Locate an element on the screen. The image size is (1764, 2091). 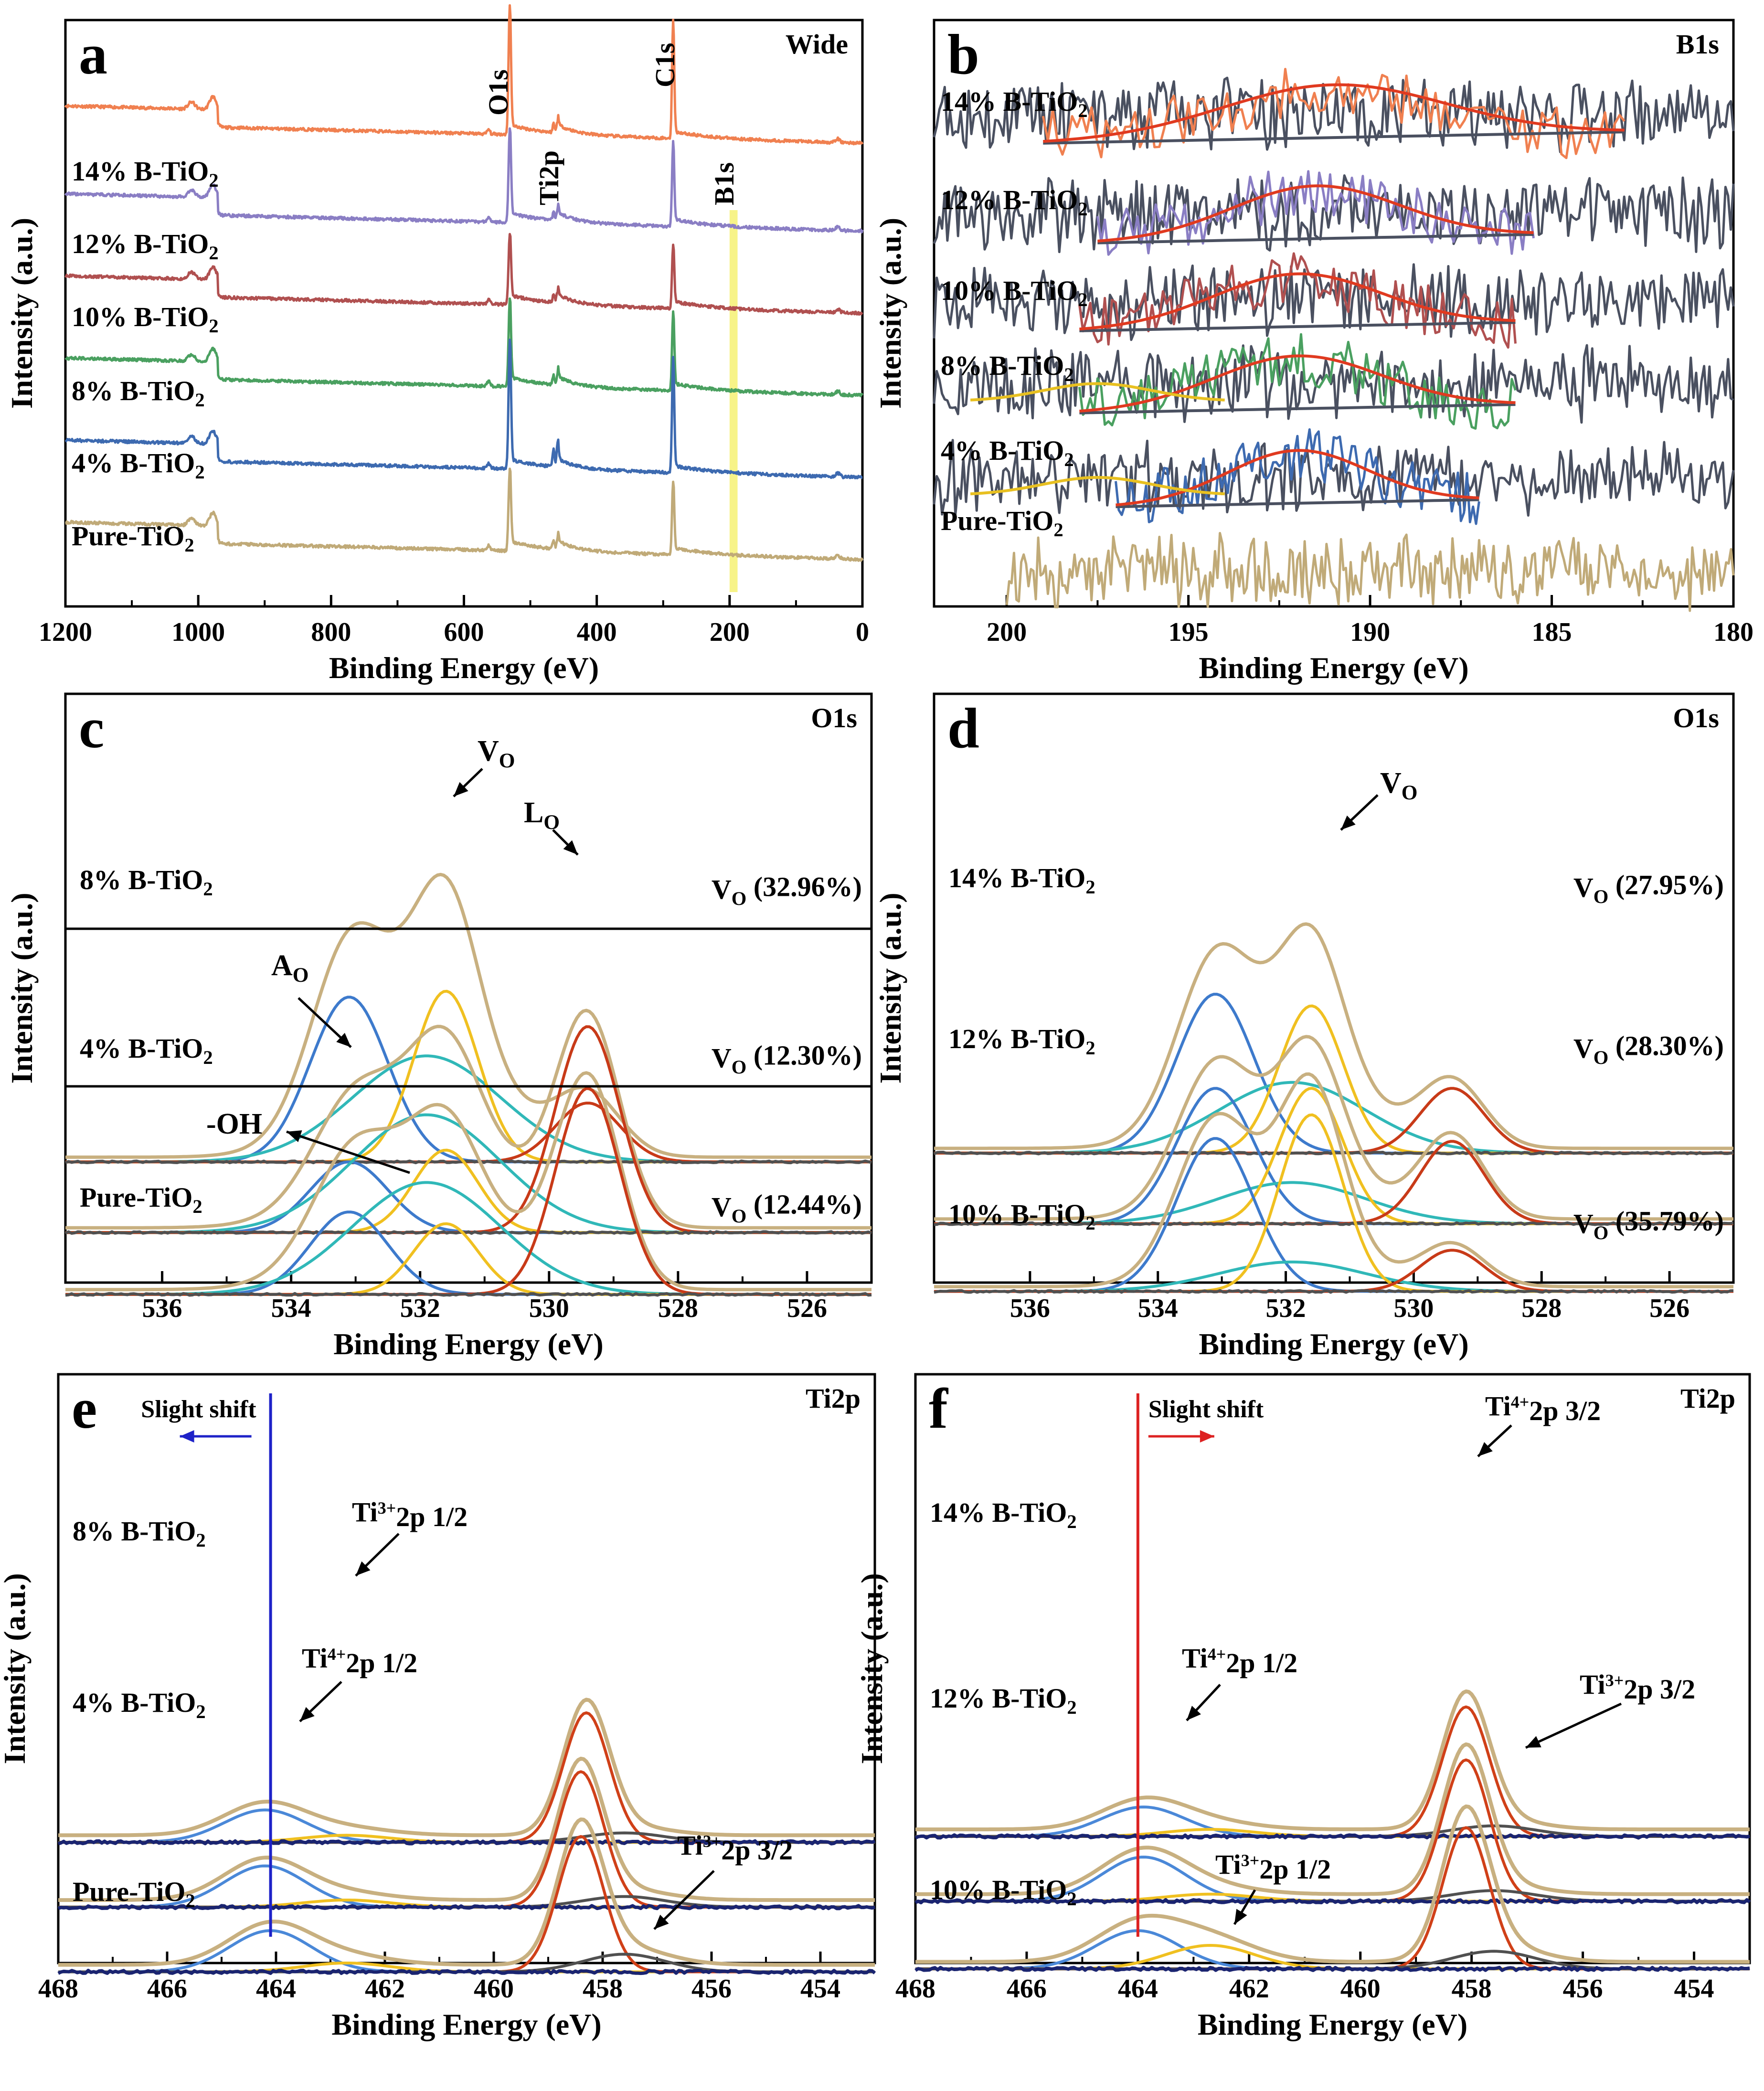
sample-label: 8% B-TiO2 is located at coordinates (138, 393).